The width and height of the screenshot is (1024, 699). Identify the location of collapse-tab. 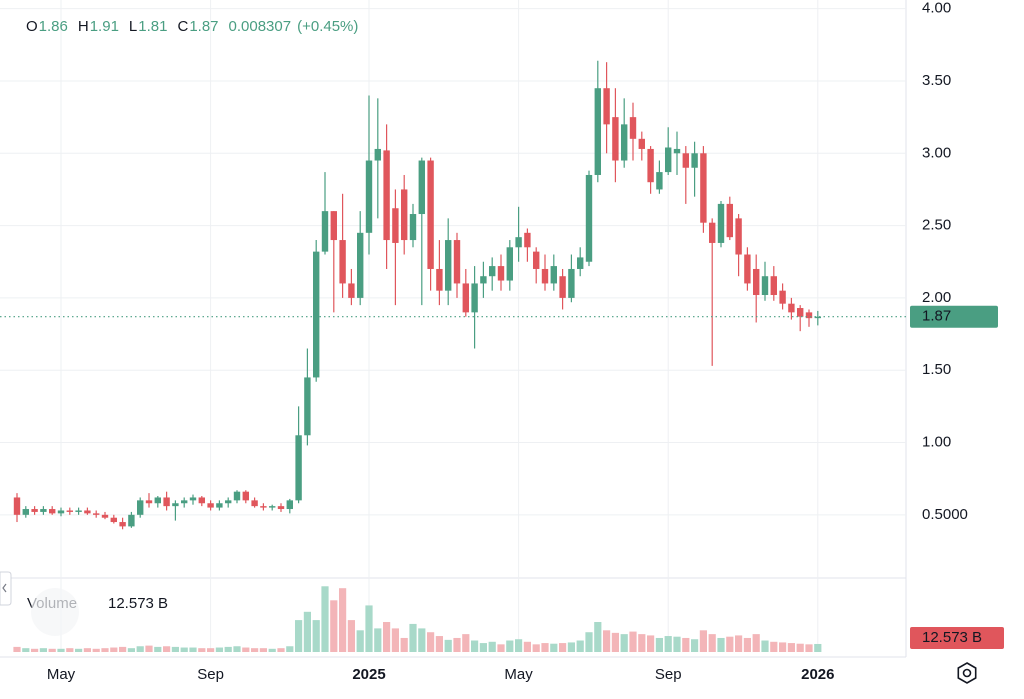
(6, 588).